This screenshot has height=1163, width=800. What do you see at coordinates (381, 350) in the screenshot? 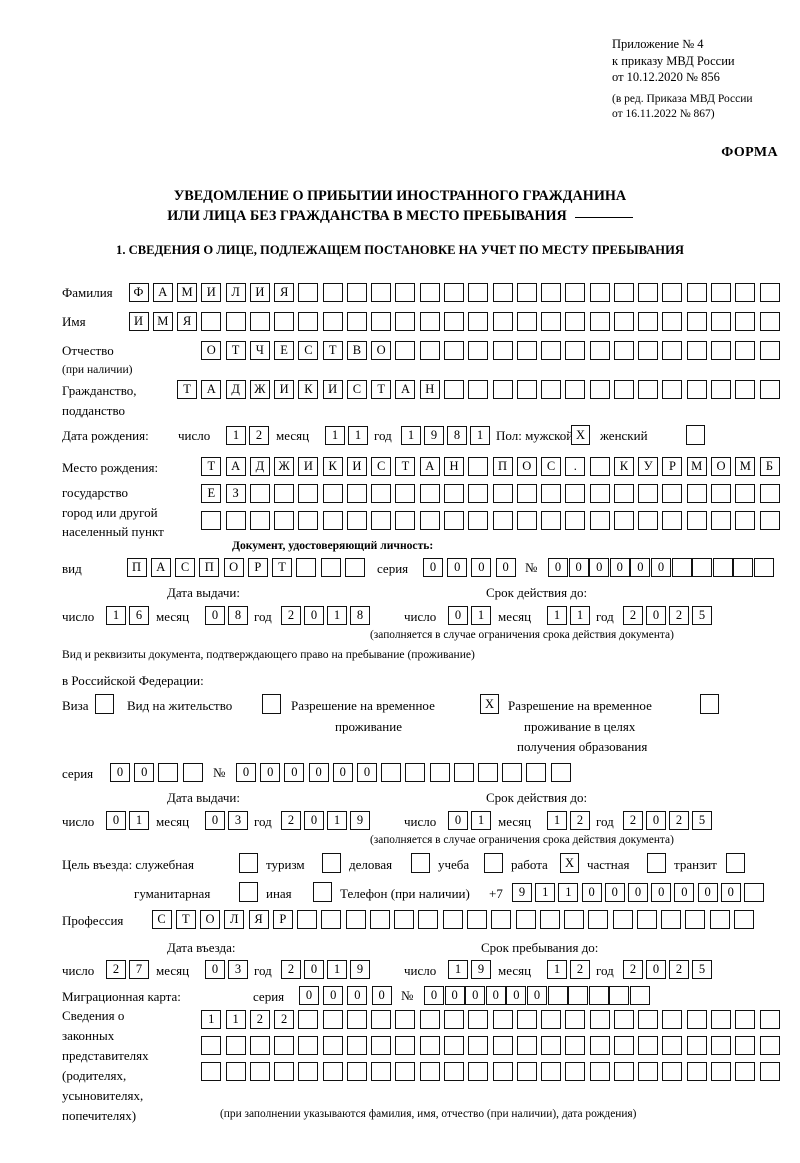
I see `patronymic-cell: О` at bounding box center [381, 350].